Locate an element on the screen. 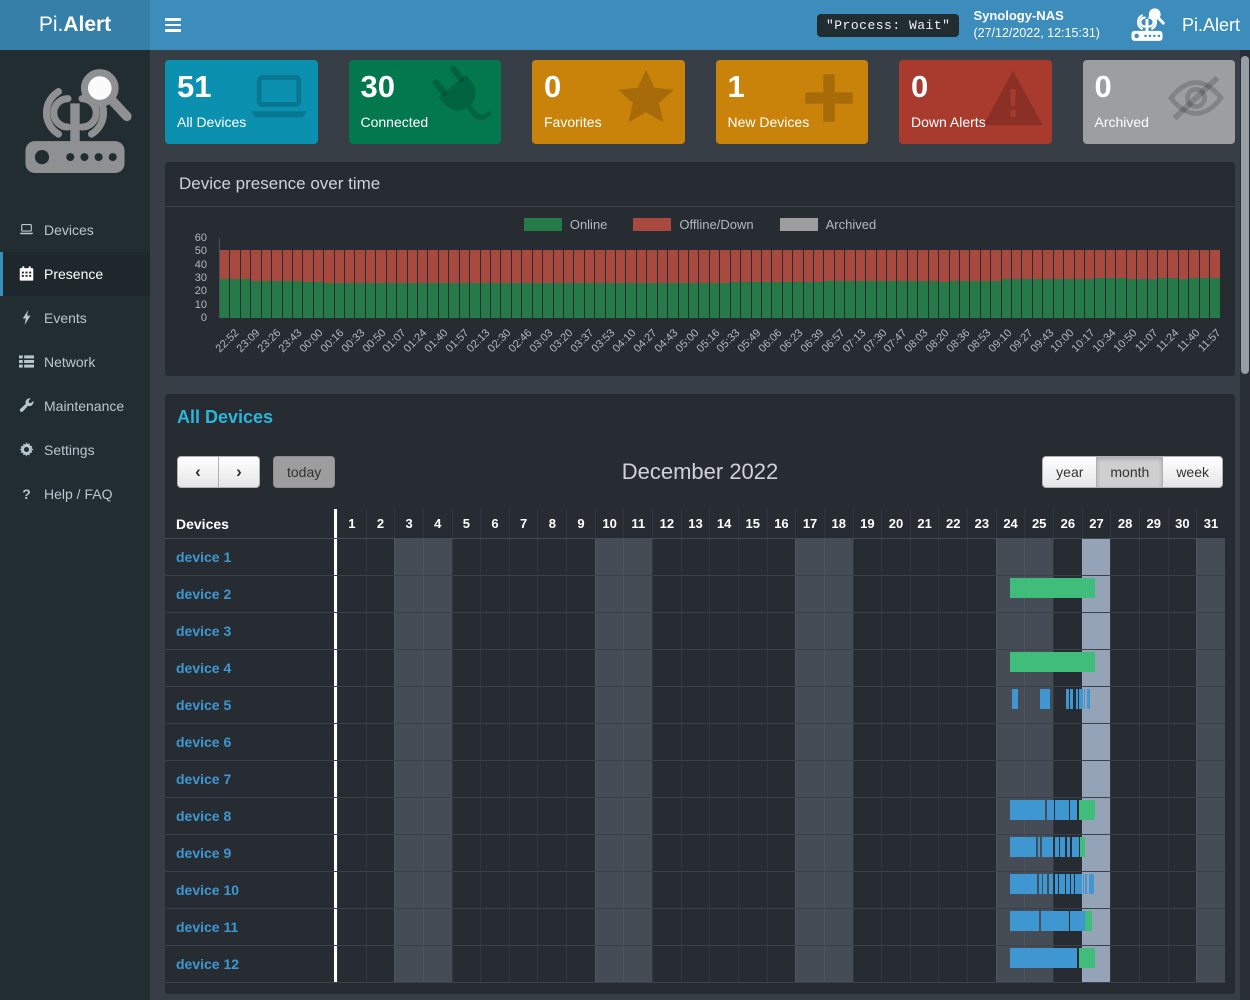  calendar-today-button: today is located at coordinates (304, 471).